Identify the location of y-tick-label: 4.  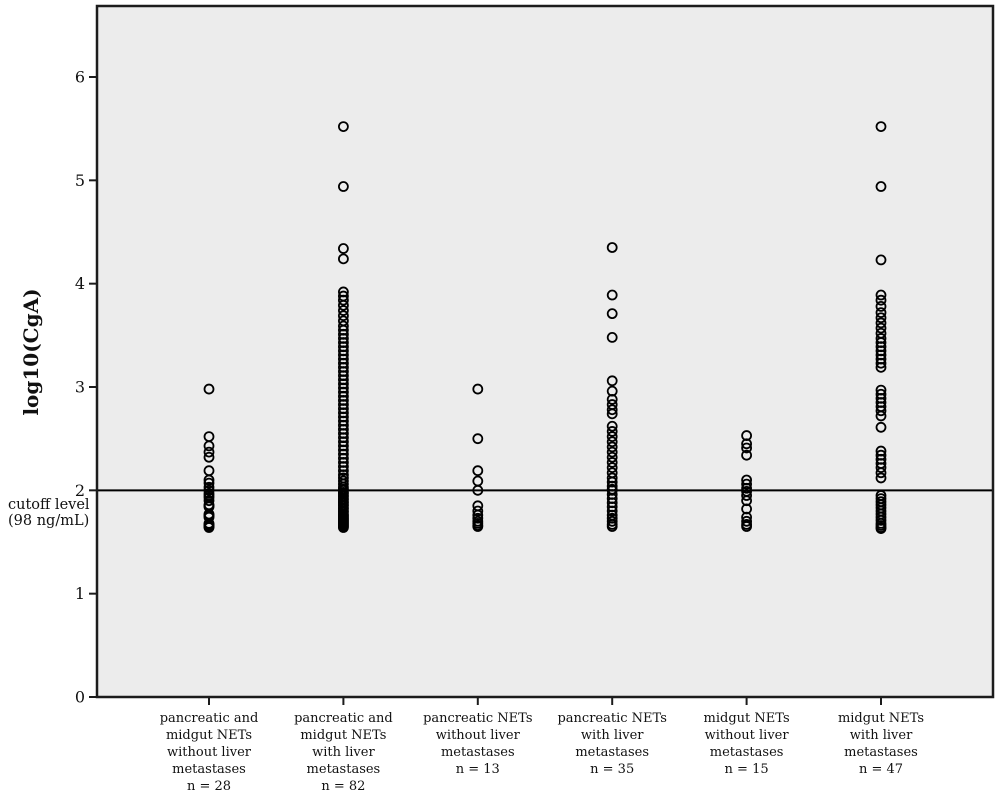
(80, 283).